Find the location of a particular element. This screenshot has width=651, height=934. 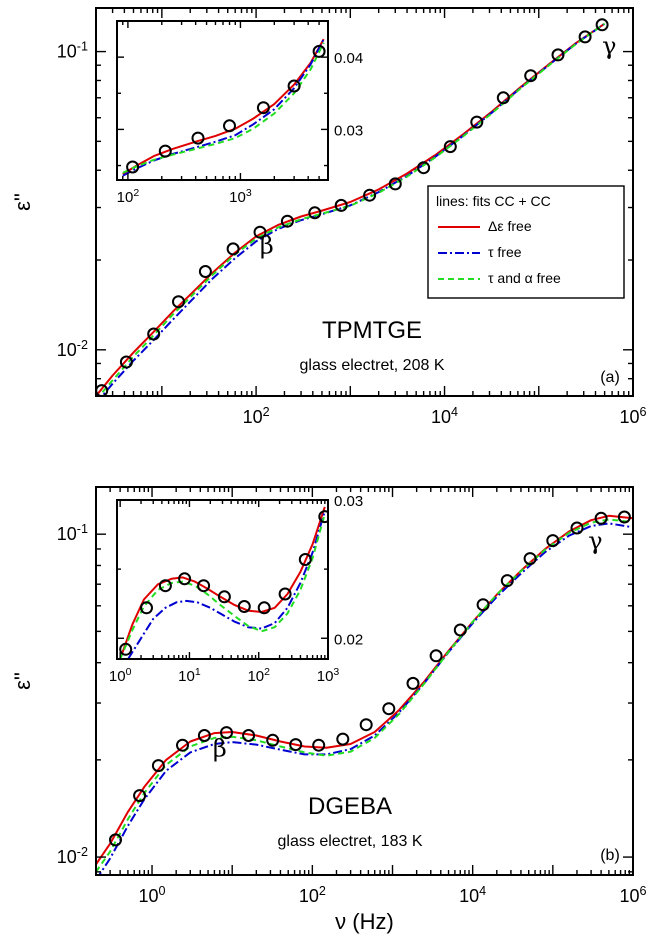

panel-a-legend-title: lines: fits CC + CC is located at coordinates (493, 201).